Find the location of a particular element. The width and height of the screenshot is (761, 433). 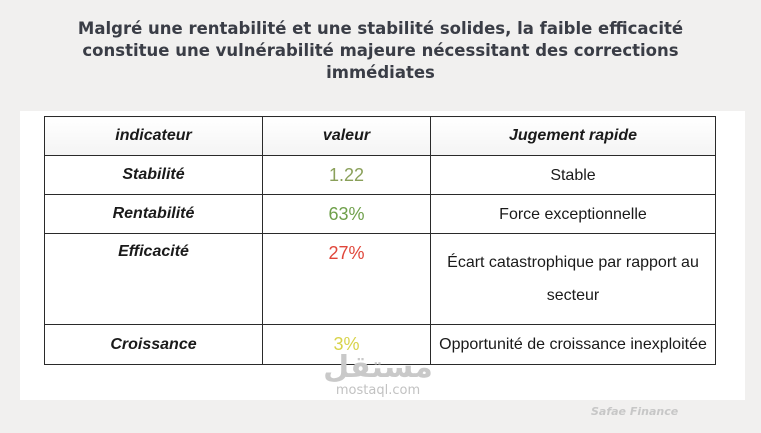

value-cell: 63% is located at coordinates (346, 214).